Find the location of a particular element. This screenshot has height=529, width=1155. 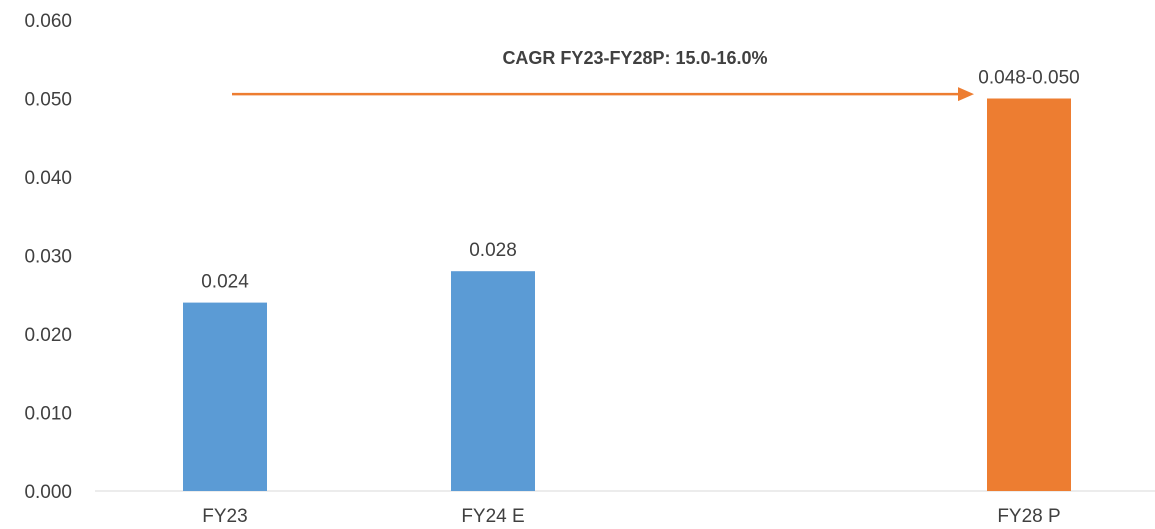

category-label: FY28 P is located at coordinates (1028, 516).